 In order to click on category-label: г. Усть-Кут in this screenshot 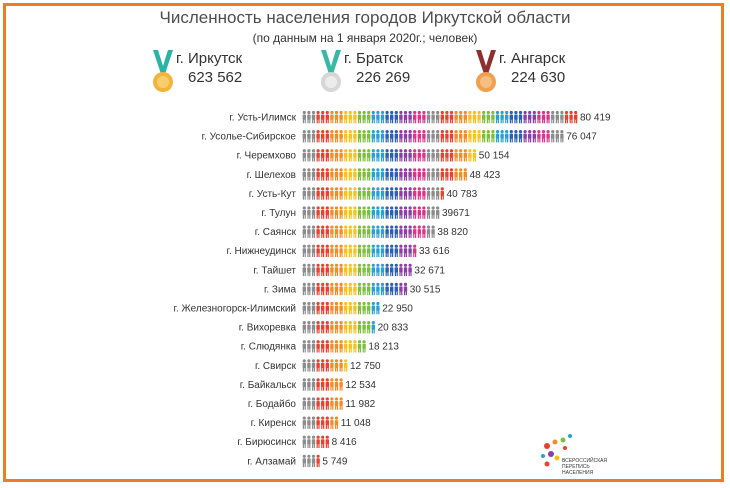, I will do `click(273, 194)`.